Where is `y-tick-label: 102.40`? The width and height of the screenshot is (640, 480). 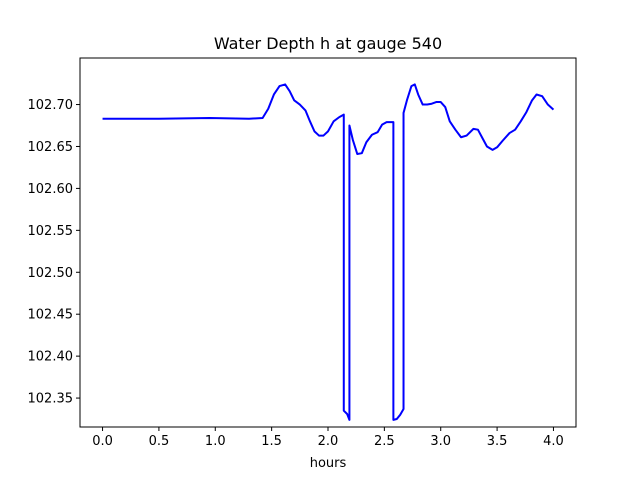
y-tick-label: 102.40 is located at coordinates (51, 357).